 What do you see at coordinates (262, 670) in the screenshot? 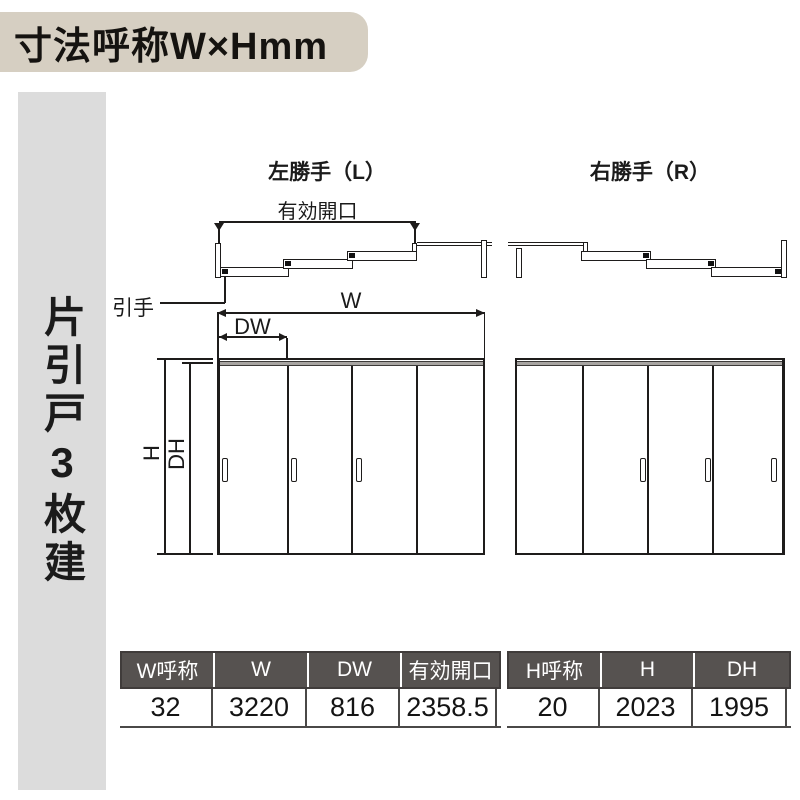
I see `header-cell: W` at bounding box center [262, 670].